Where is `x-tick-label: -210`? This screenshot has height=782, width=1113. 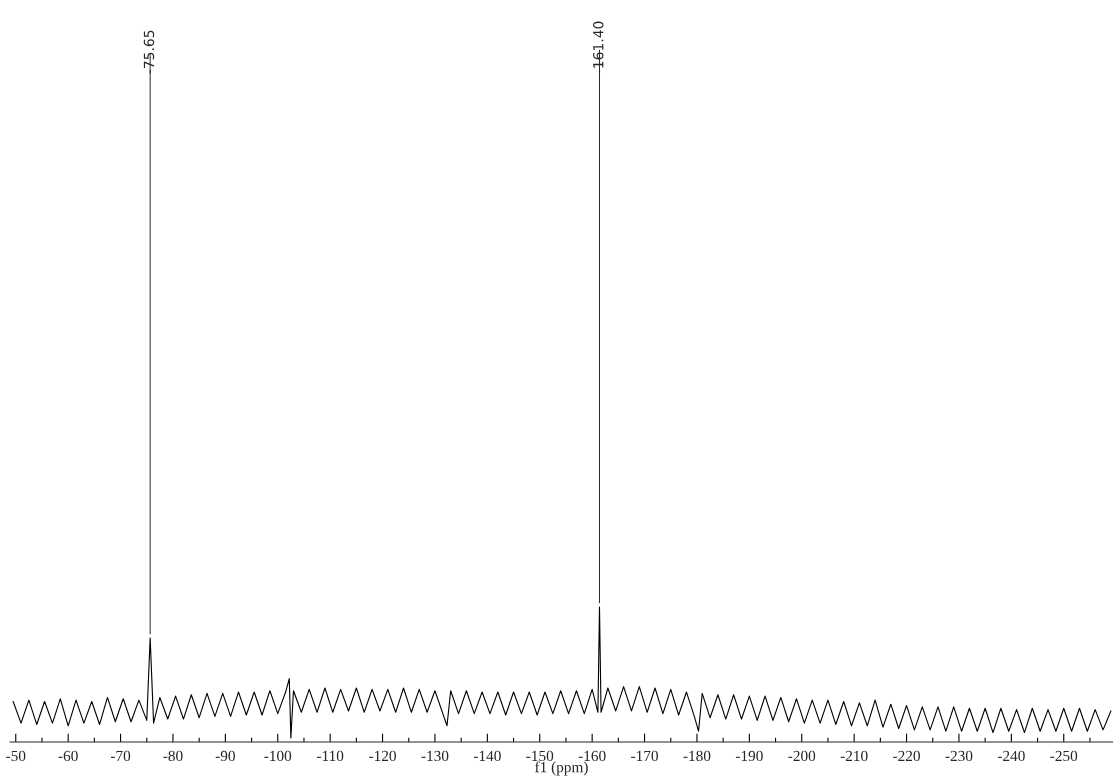 x-tick-label: -210 is located at coordinates (854, 756).